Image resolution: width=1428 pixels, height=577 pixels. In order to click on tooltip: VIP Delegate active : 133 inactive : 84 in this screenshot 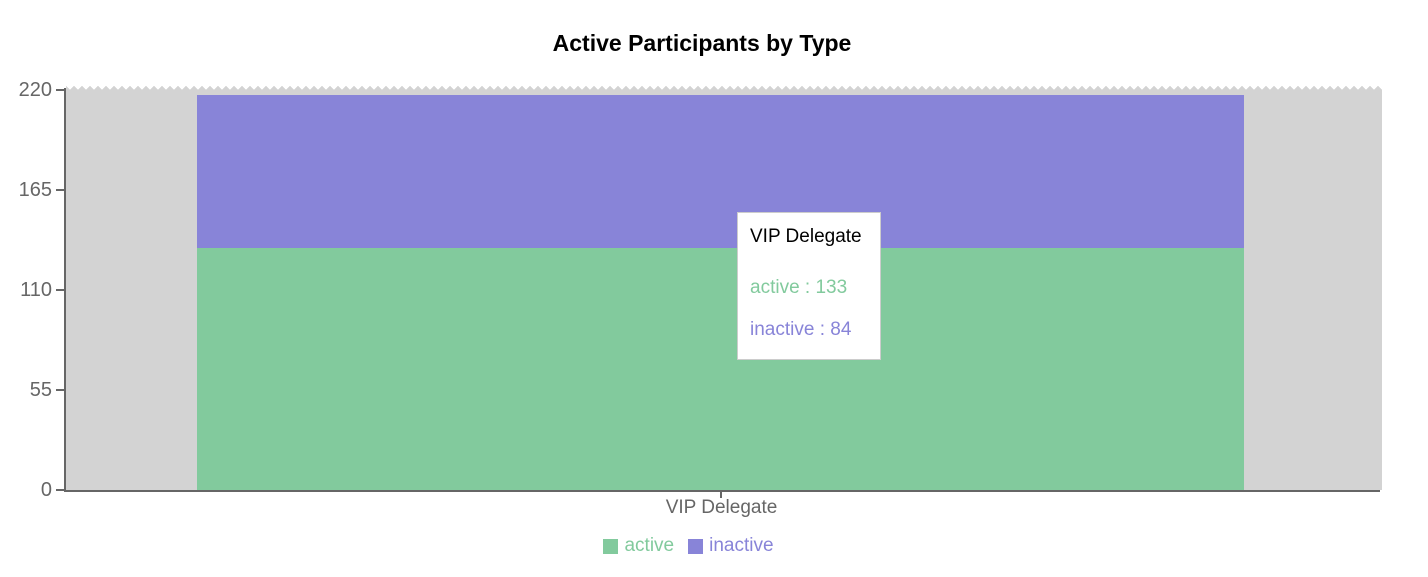, I will do `click(809, 286)`.